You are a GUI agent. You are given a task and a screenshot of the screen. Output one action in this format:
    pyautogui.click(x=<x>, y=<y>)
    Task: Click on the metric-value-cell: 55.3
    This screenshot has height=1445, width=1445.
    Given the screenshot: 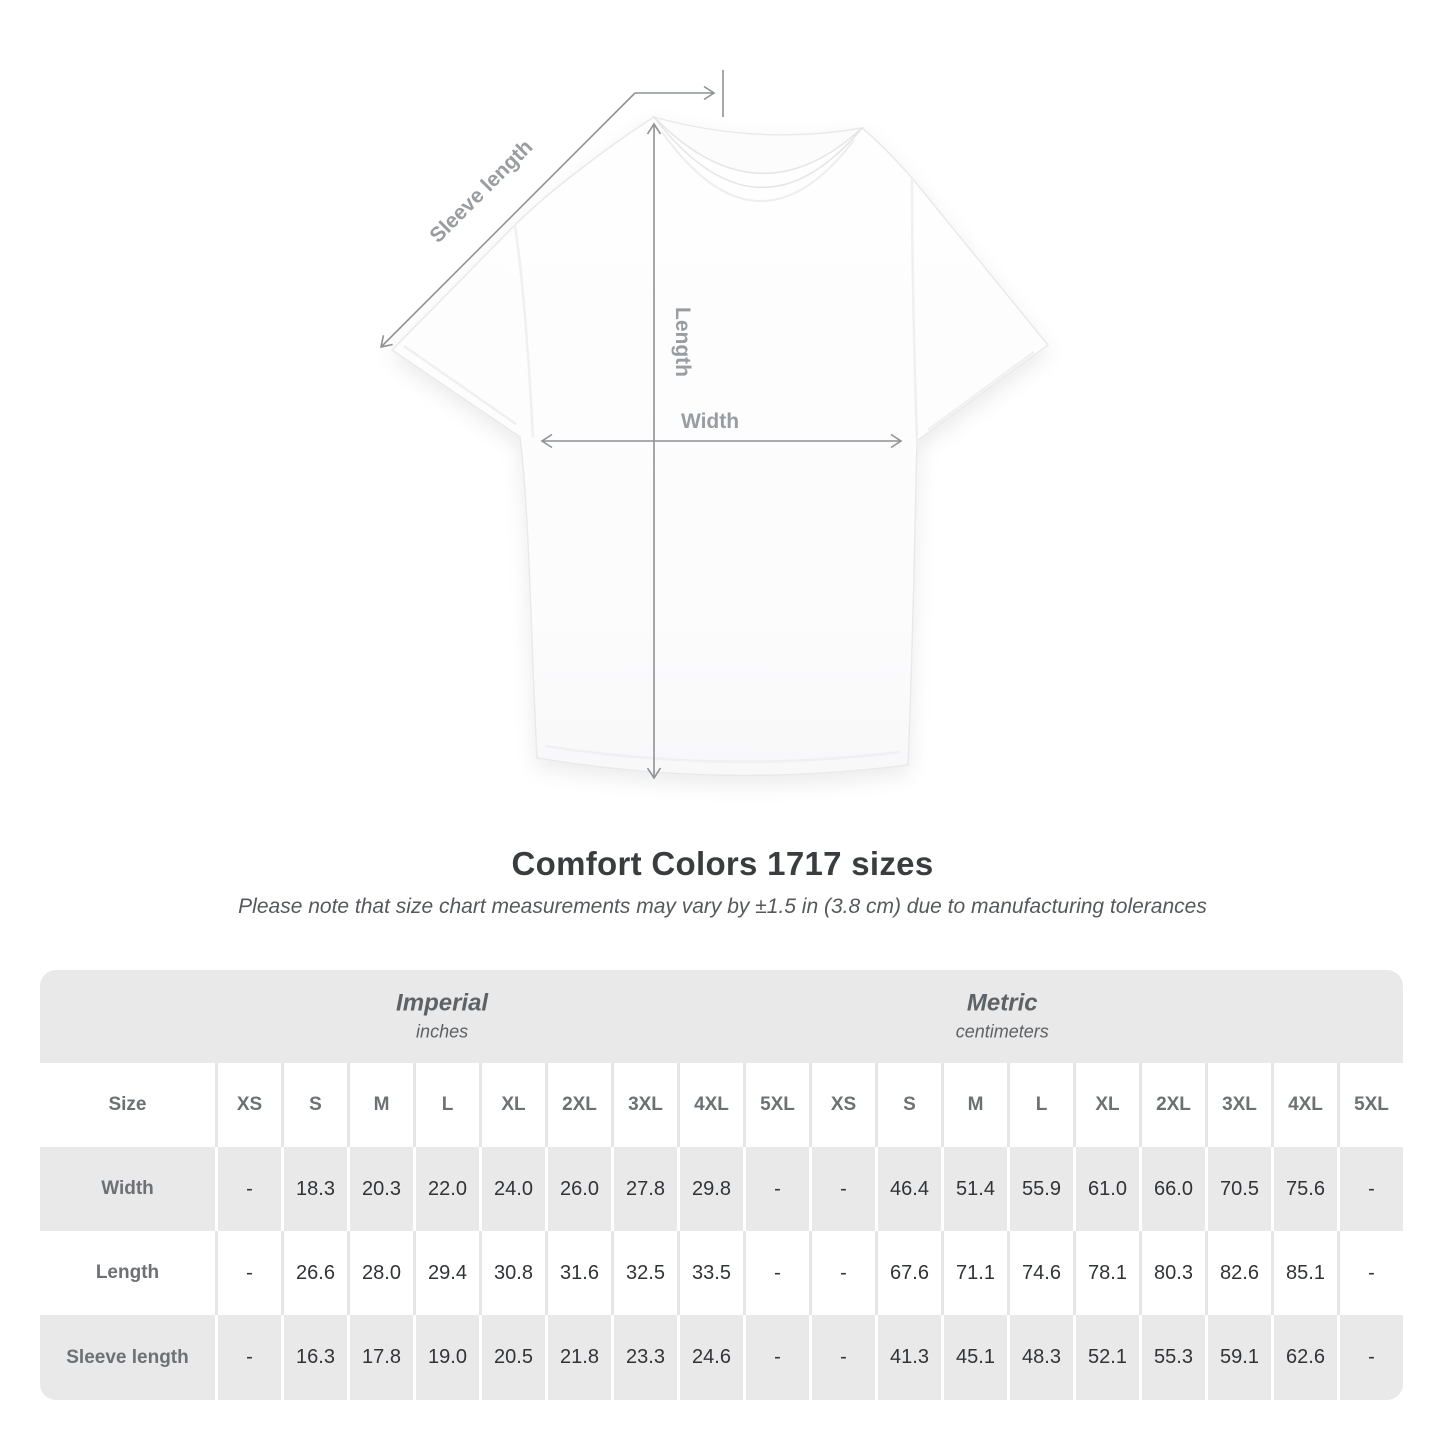 What is the action you would take?
    pyautogui.click(x=1172, y=1357)
    